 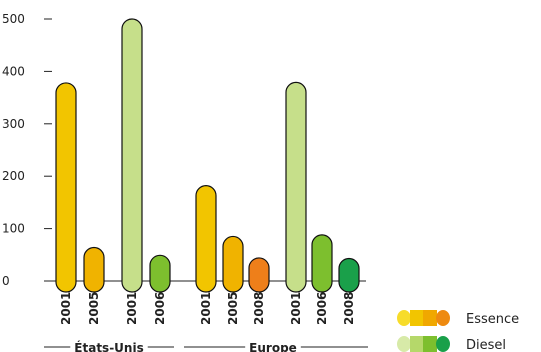 What do you see at coordinates (486, 345) in the screenshot?
I see `legend-label: Diesel` at bounding box center [486, 345].